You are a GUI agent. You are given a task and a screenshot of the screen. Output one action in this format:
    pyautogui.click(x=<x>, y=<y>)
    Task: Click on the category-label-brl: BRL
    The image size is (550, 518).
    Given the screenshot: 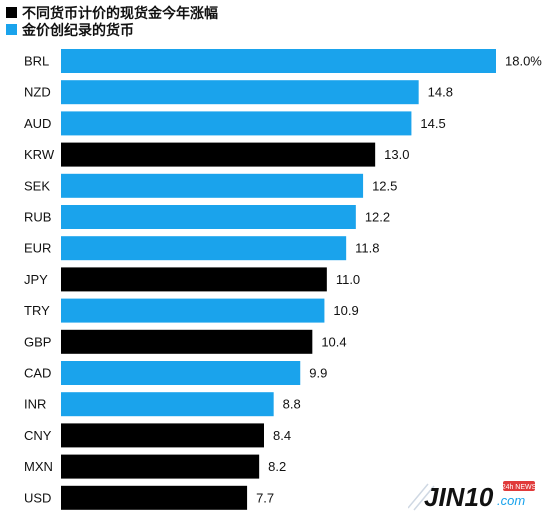 What is the action you would take?
    pyautogui.click(x=36, y=61)
    